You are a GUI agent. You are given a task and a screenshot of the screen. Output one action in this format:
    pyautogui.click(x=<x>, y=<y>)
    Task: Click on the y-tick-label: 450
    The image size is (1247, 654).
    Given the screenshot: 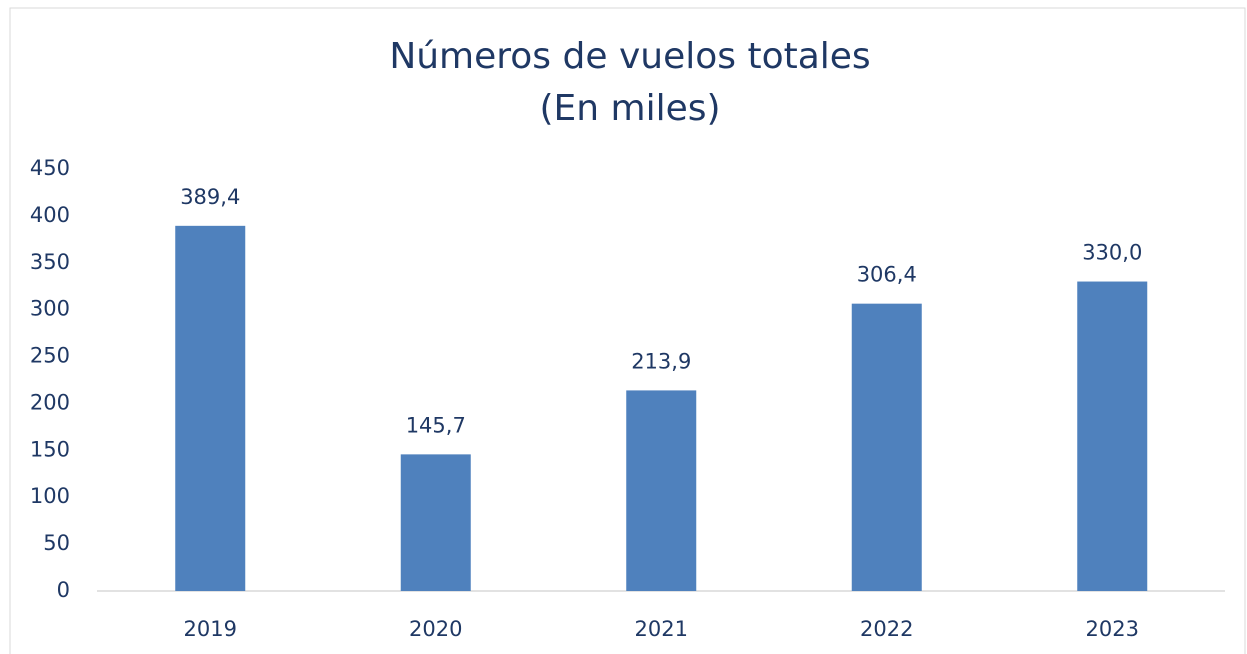 What is the action you would take?
    pyautogui.click(x=50, y=168)
    